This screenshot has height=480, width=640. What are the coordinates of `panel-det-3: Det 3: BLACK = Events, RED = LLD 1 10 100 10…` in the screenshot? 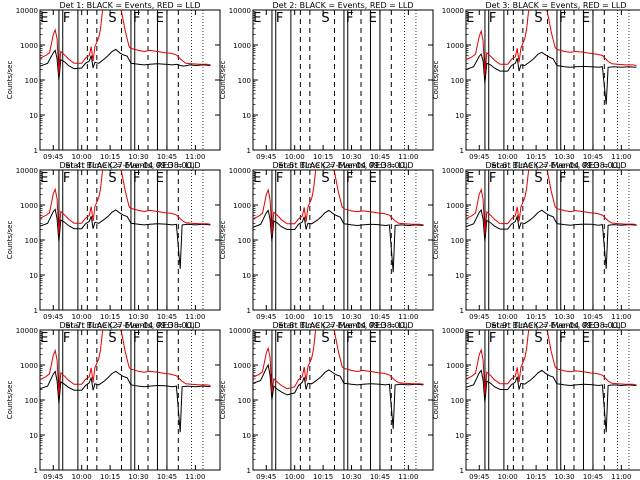 It's located at (536, 85).